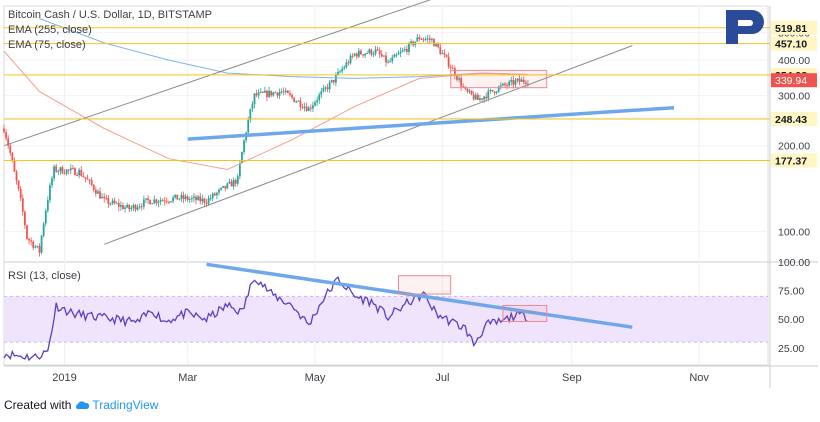  What do you see at coordinates (38, 405) in the screenshot?
I see `created-with-text: Created with` at bounding box center [38, 405].